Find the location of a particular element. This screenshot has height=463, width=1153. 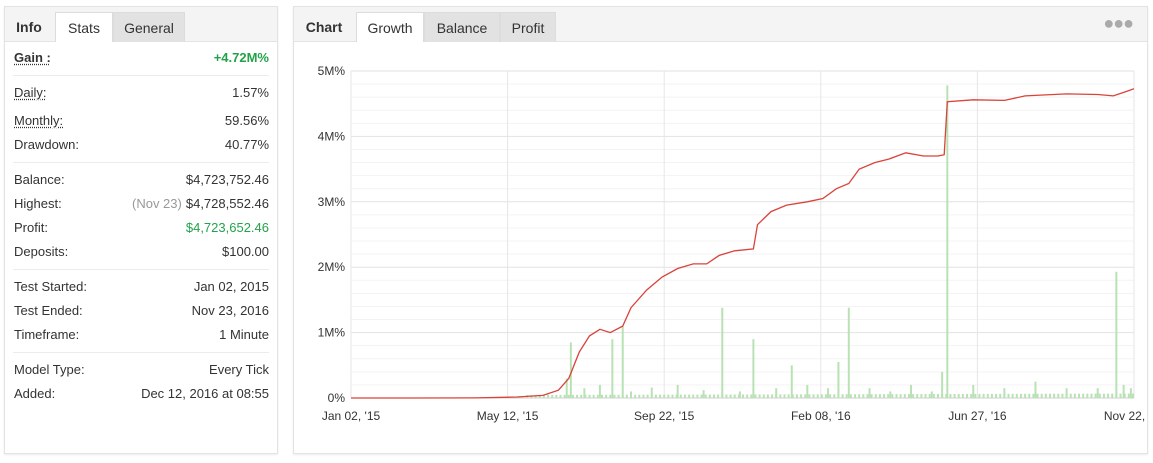

test-ended-label: Test Ended: is located at coordinates (48, 310).